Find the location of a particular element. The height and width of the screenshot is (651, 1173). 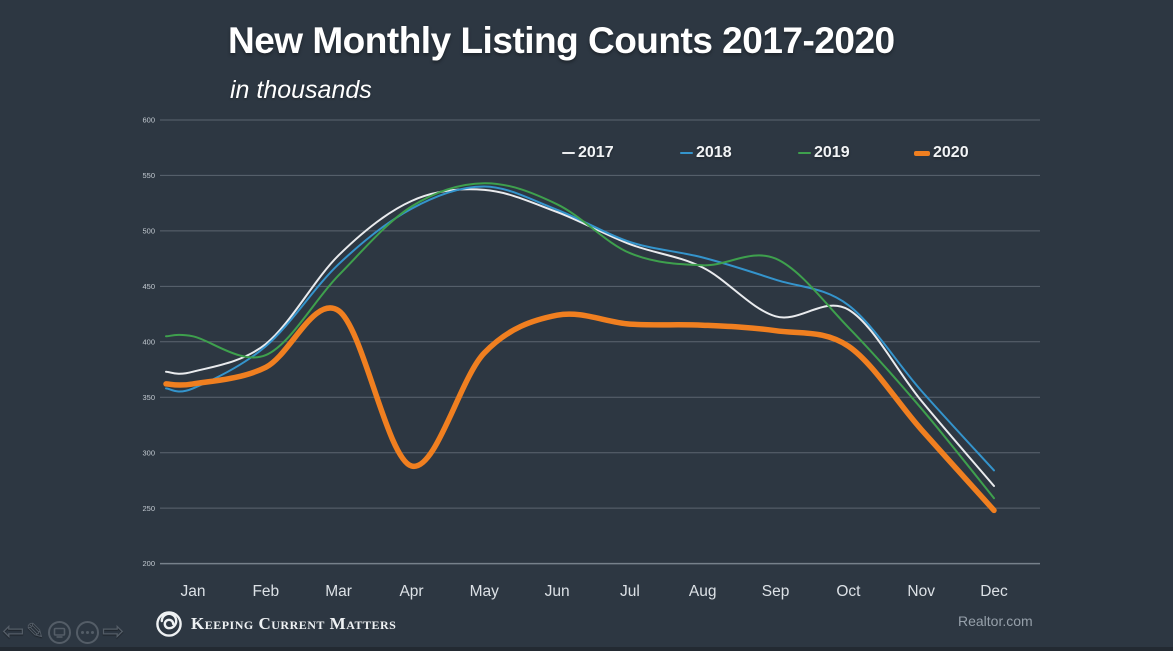

y-axis-tick-label: 350 is located at coordinates (148, 397).